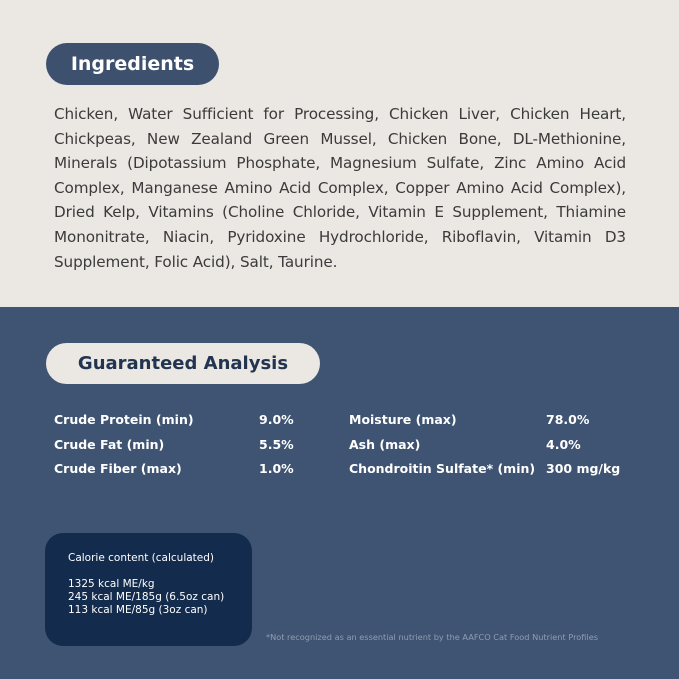 The height and width of the screenshot is (679, 679). Describe the element at coordinates (563, 444) in the screenshot. I see `analysis-value: 4.0%` at that location.